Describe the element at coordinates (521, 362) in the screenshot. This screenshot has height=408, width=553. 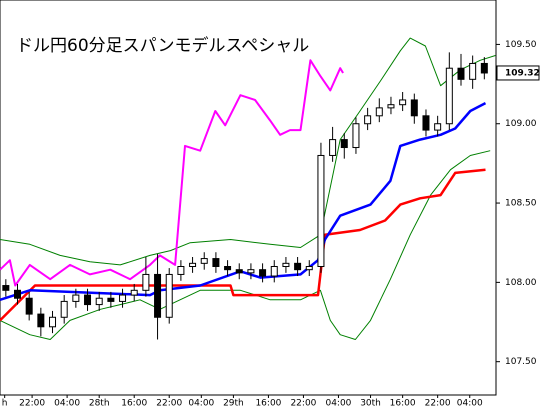
I see `y-tick-label: 107.50` at that location.